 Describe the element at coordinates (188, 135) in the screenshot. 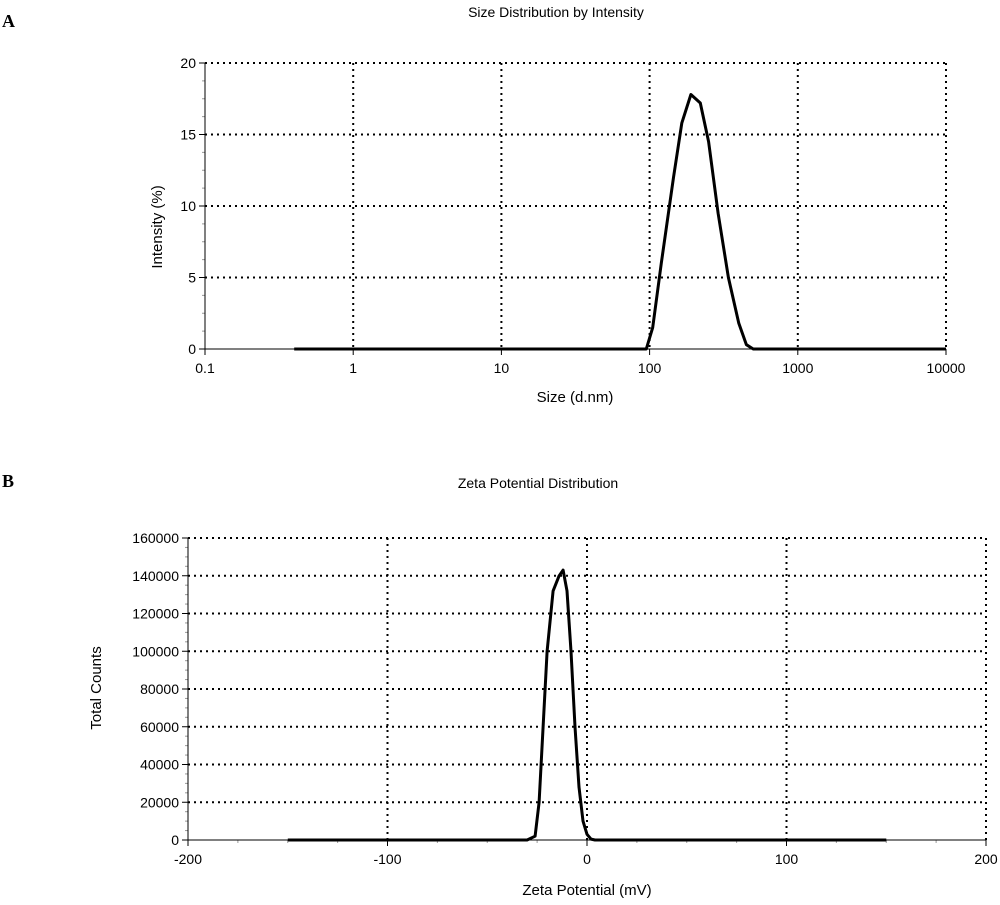

I see `chart-a-ytick-label: 15` at that location.